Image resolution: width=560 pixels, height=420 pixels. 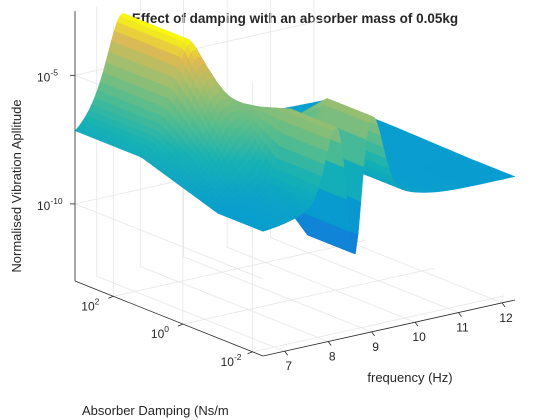 What do you see at coordinates (169, 241) in the screenshot?
I see `side-wall-gridline` at bounding box center [169, 241].